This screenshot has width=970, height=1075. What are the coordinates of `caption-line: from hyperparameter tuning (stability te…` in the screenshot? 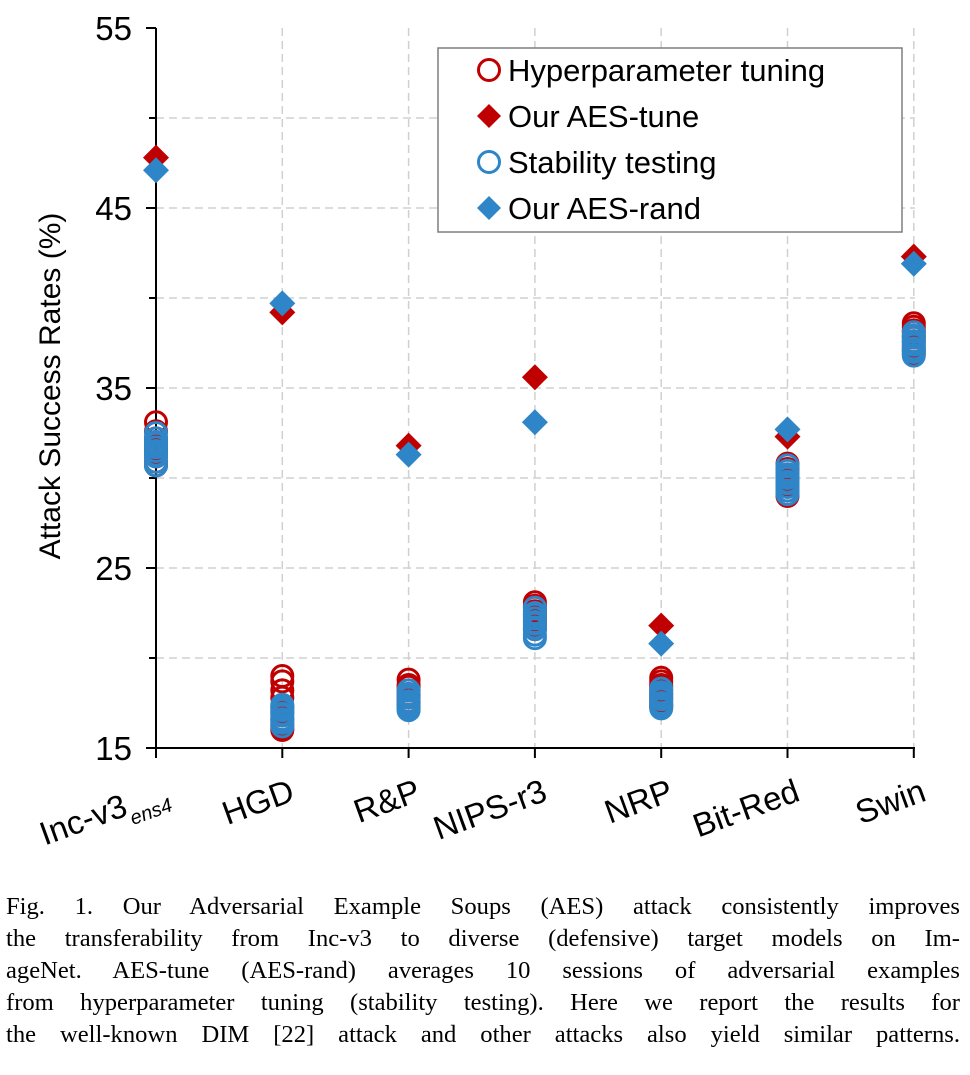 It's located at (483, 1002).